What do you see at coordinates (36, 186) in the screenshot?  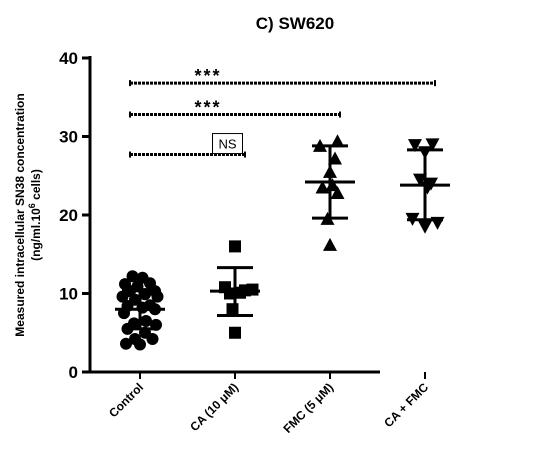 I see `y-axis-label-line2-suffix: cells)` at bounding box center [36, 186].